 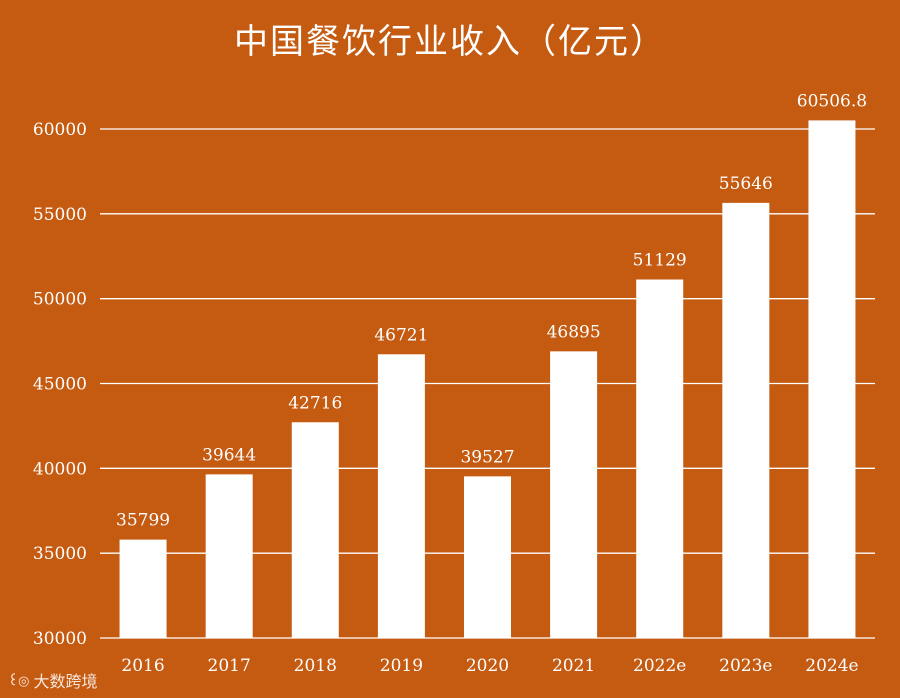 What do you see at coordinates (60, 215) in the screenshot?
I see `y-tick-label: 55000` at bounding box center [60, 215].